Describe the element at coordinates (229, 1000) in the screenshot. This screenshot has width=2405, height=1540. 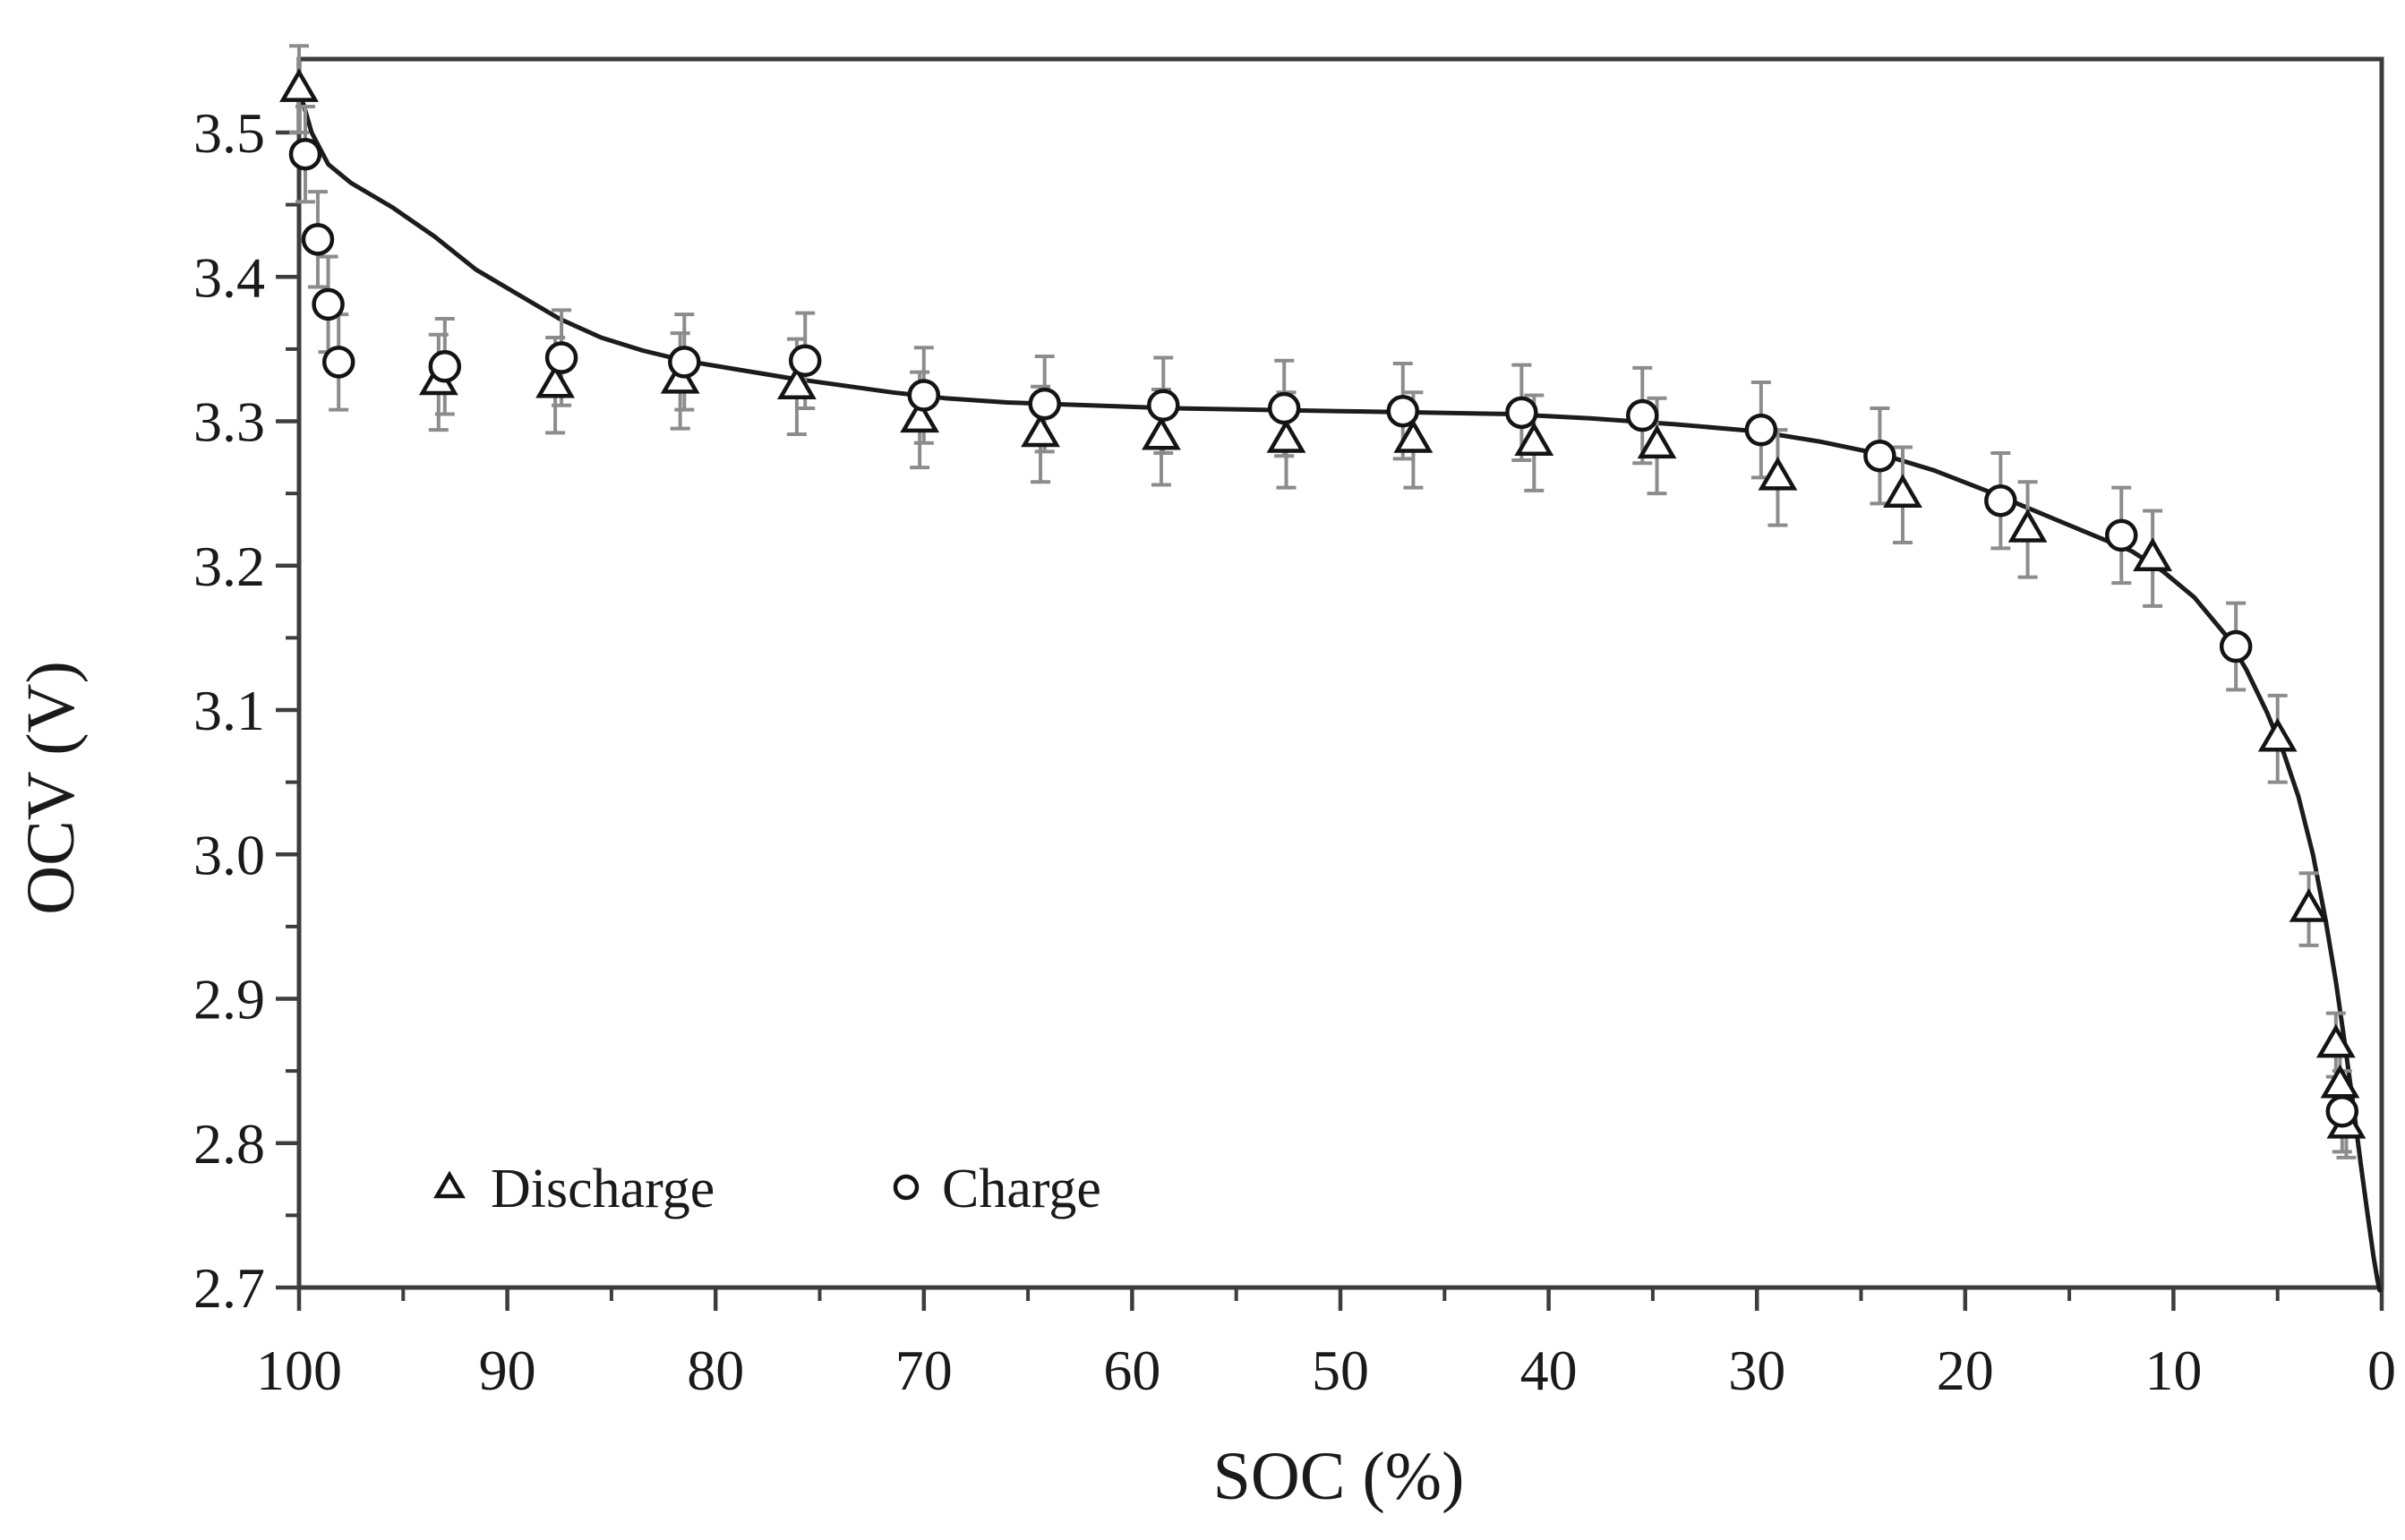
I see `y-tick-label: 2.9` at that location.